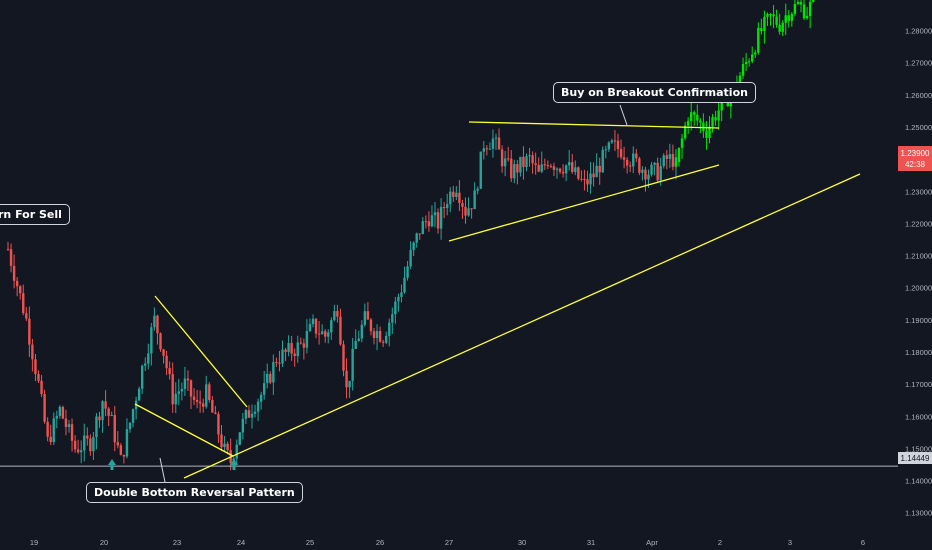 The height and width of the screenshot is (550, 932). What do you see at coordinates (654, 92) in the screenshot?
I see `buy-callout: Buy on Breakout Confirmation` at bounding box center [654, 92].